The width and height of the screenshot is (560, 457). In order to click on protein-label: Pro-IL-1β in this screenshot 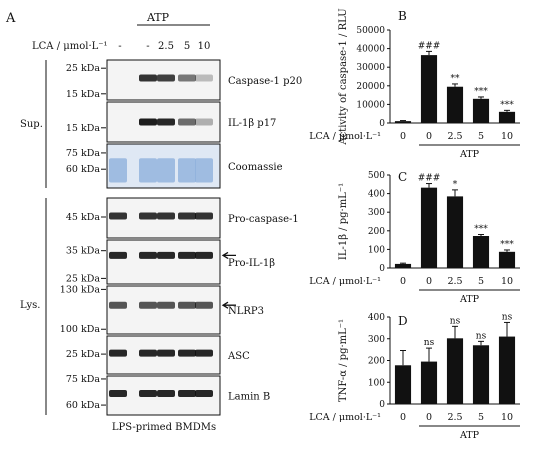, I will do `click(251, 263)`.